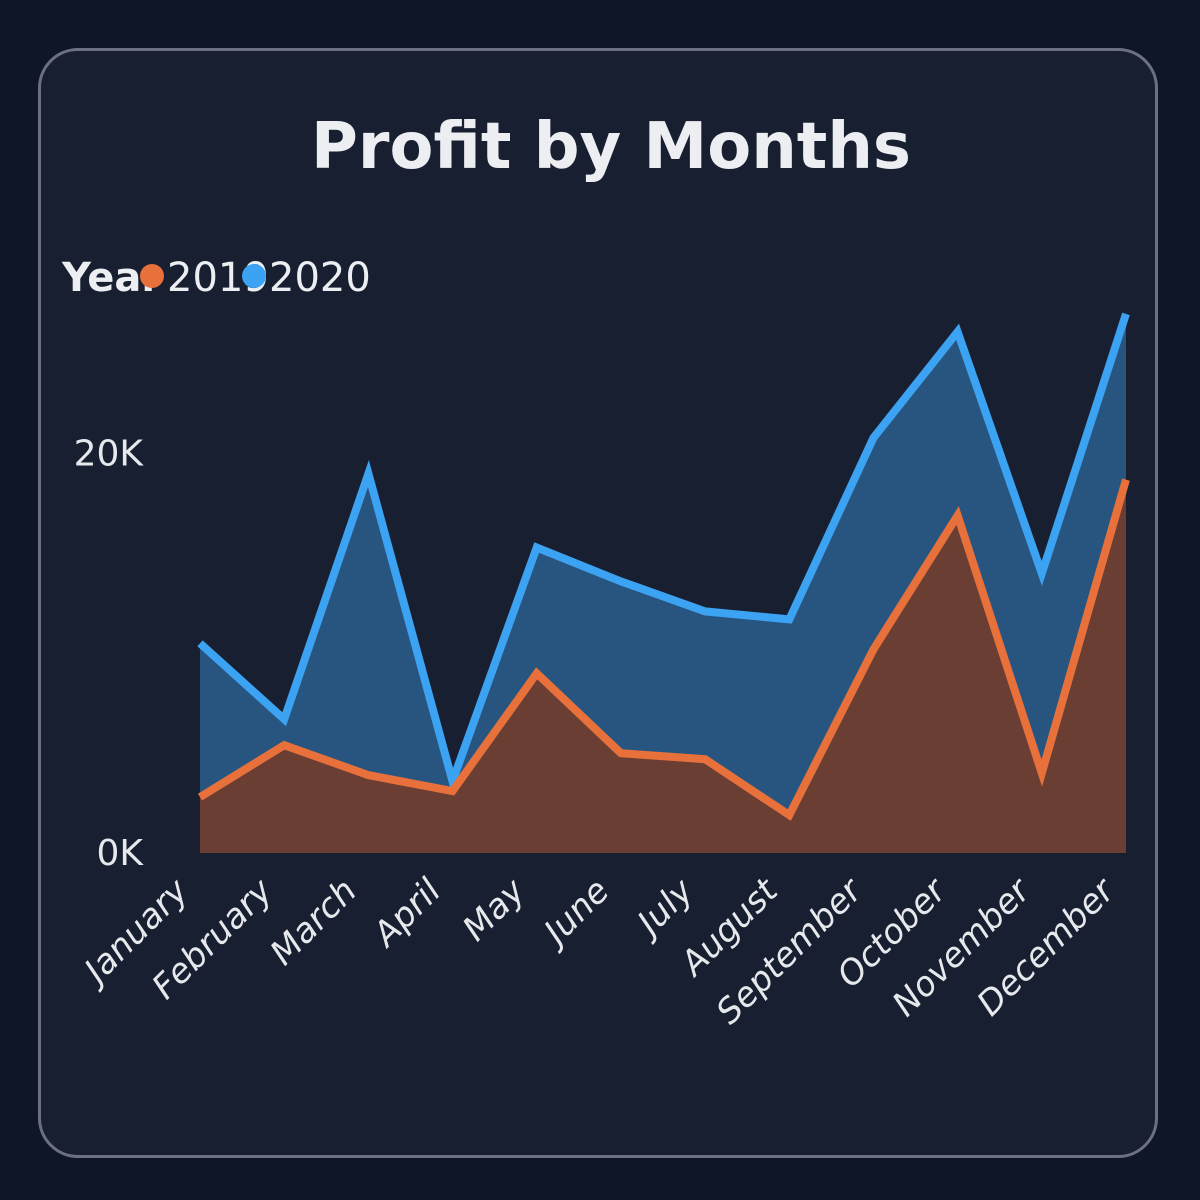  I want to click on legend-marker-2019, so click(152, 276).